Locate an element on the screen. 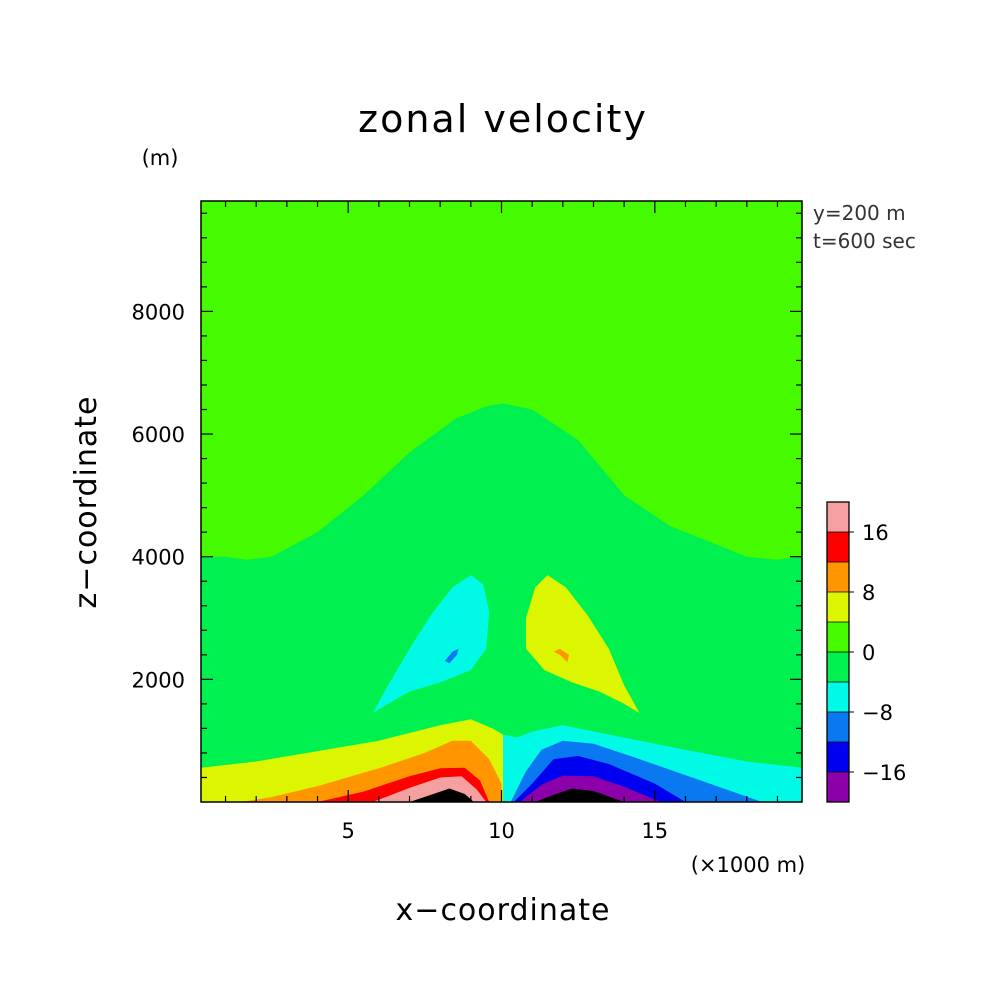  y-axis-label: z−coordinate is located at coordinates (86, 502).